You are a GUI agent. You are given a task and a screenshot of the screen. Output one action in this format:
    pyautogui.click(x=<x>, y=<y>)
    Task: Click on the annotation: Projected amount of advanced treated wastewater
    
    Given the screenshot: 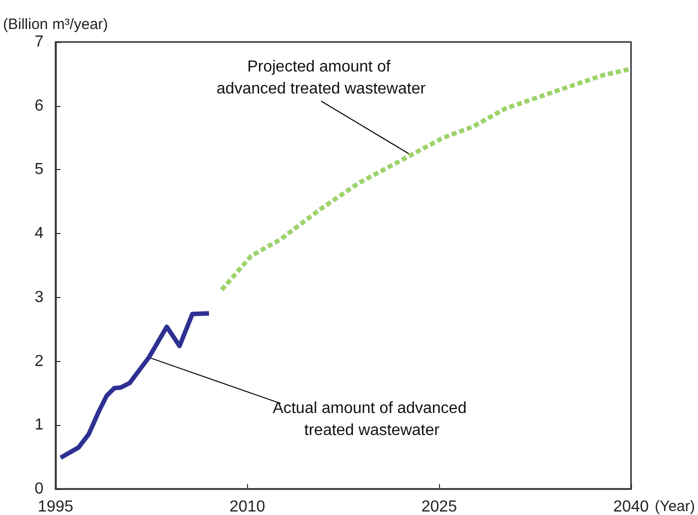 What is the action you would take?
    pyautogui.click(x=321, y=78)
    